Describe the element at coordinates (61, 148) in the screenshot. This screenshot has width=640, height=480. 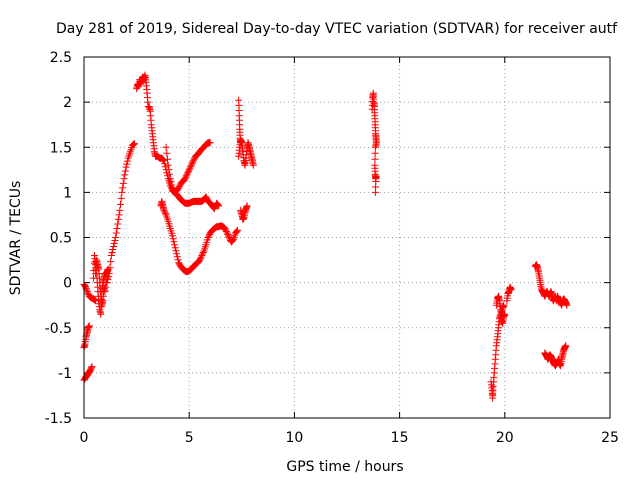
I see `y-tick-label: 1.5` at that location.